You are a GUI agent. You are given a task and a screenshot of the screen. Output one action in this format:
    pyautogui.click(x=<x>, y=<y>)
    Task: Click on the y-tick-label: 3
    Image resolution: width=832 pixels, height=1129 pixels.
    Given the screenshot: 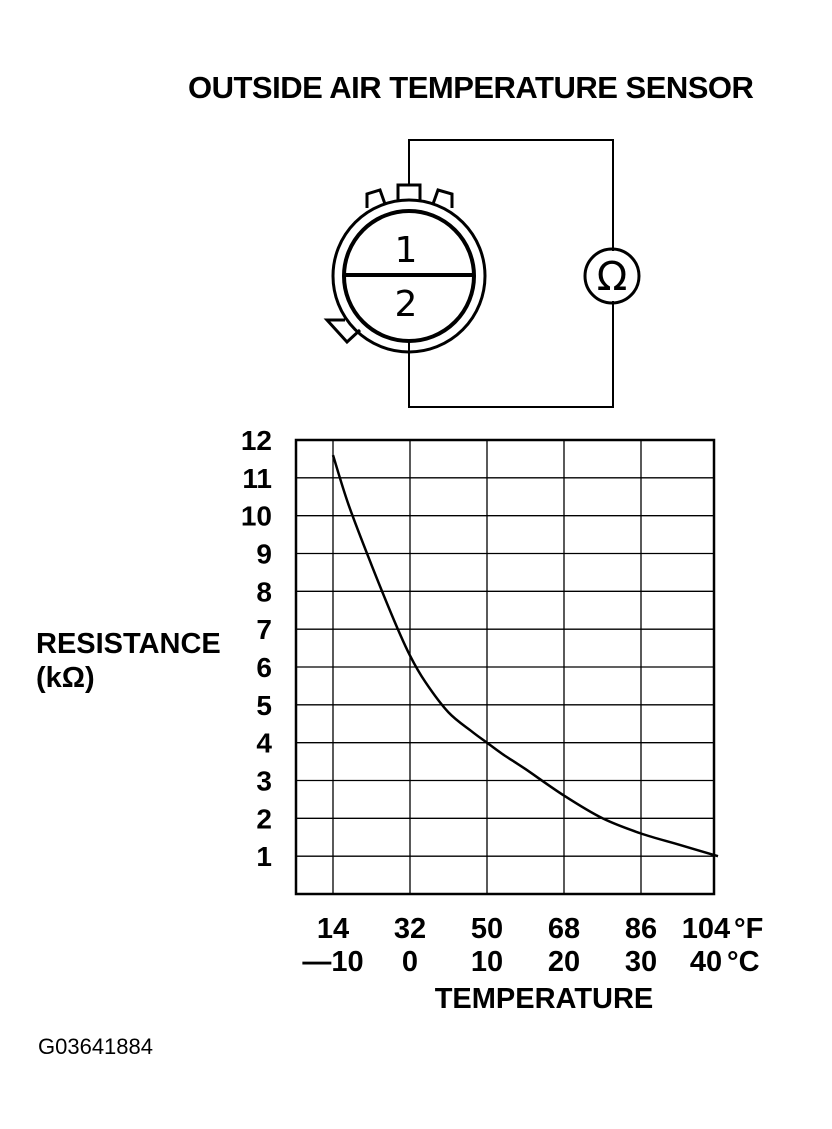 What is the action you would take?
    pyautogui.click(x=264, y=781)
    